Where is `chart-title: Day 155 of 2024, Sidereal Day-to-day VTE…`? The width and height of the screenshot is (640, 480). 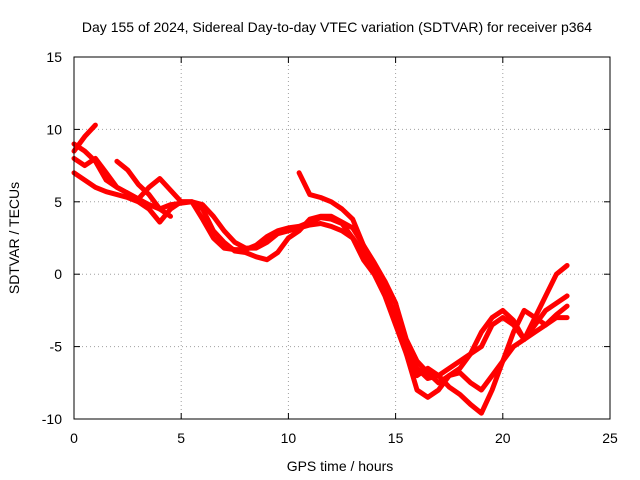 chart-title: Day 155 of 2024, Sidereal Day-to-day VTE… is located at coordinates (337, 27).